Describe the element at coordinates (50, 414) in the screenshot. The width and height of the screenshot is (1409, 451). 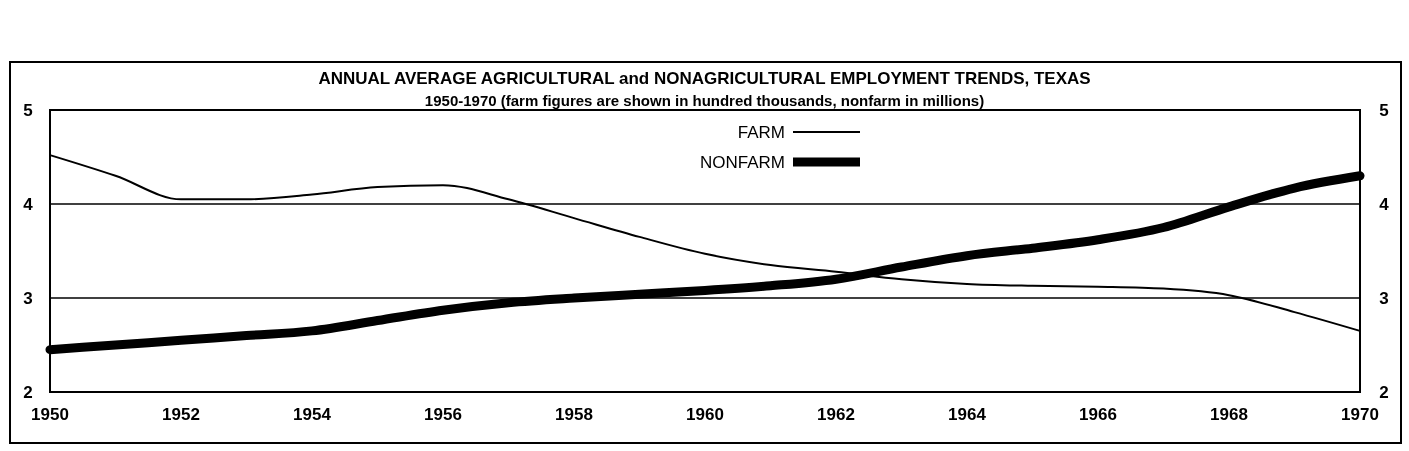
I see `x-tick-label: 1950` at that location.